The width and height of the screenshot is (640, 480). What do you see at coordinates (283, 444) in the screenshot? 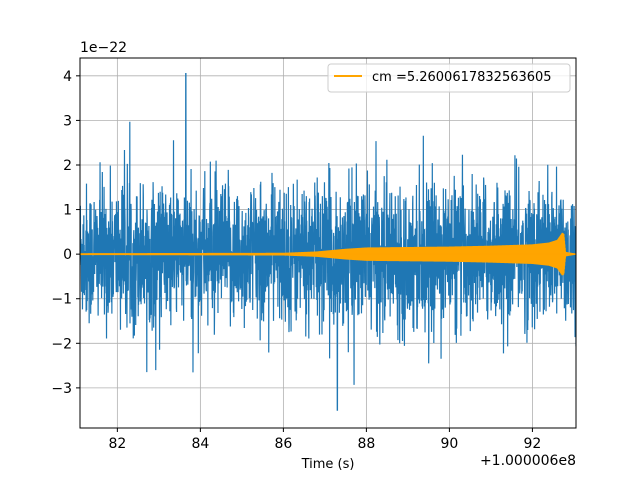
I see `x-tick-label: 86` at bounding box center [283, 444].